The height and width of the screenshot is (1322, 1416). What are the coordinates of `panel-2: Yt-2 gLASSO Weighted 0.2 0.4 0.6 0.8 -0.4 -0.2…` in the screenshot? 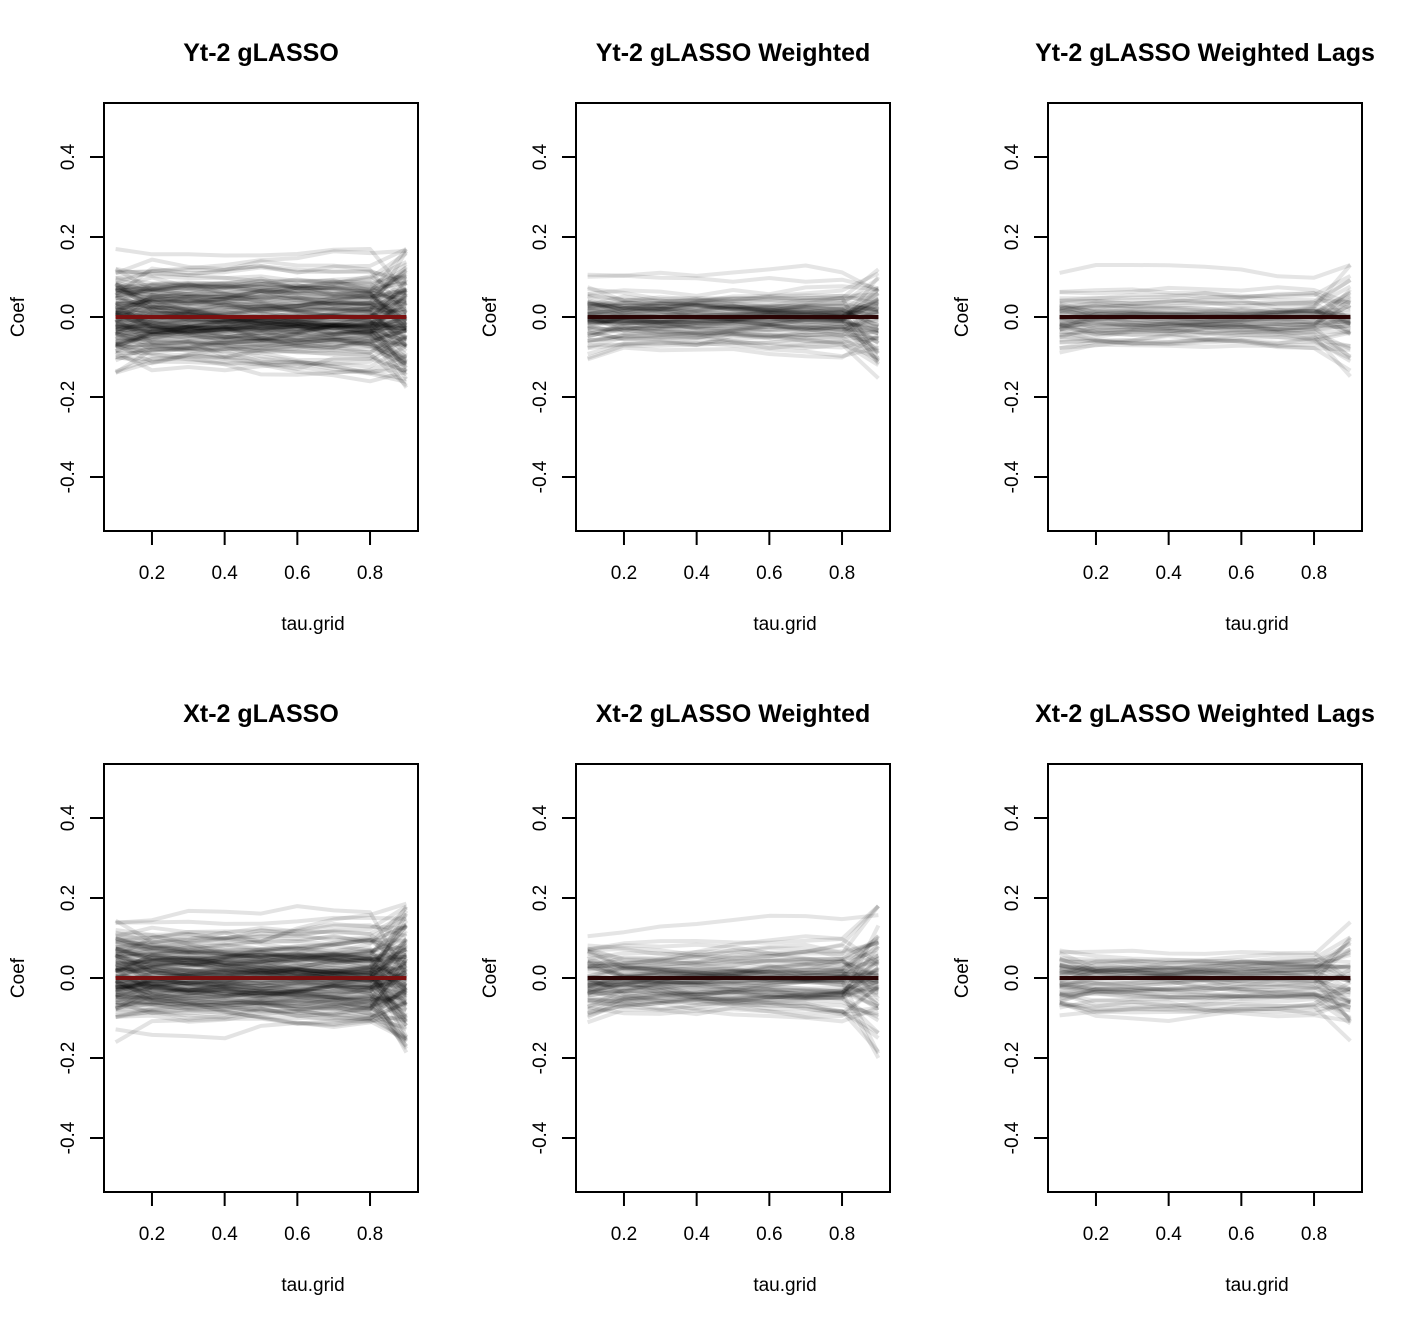 It's located at (685, 337).